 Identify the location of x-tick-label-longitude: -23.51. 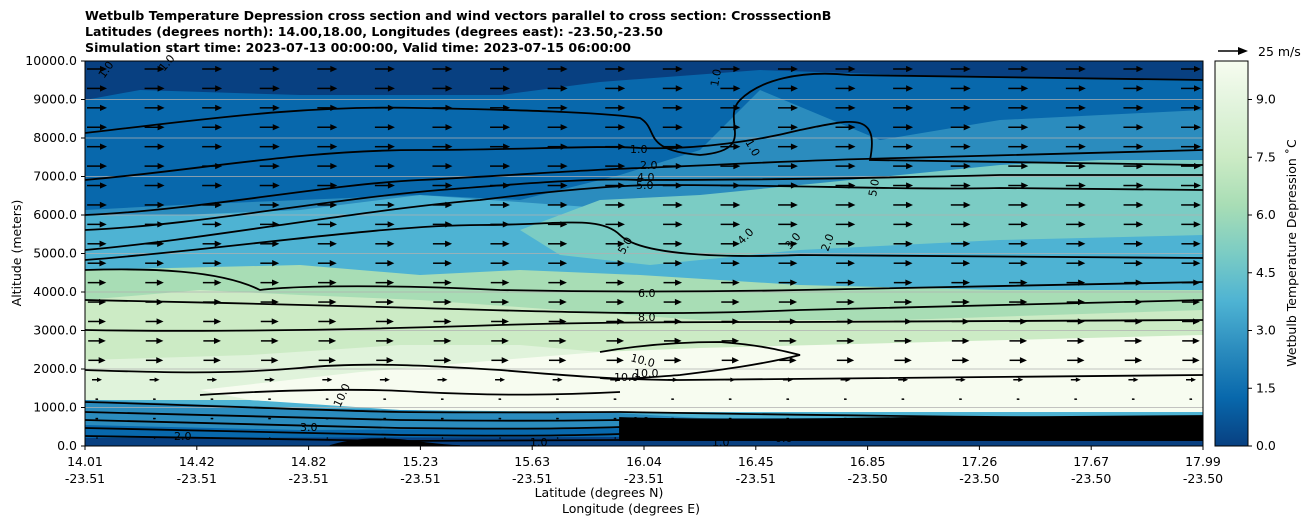
(197, 478).